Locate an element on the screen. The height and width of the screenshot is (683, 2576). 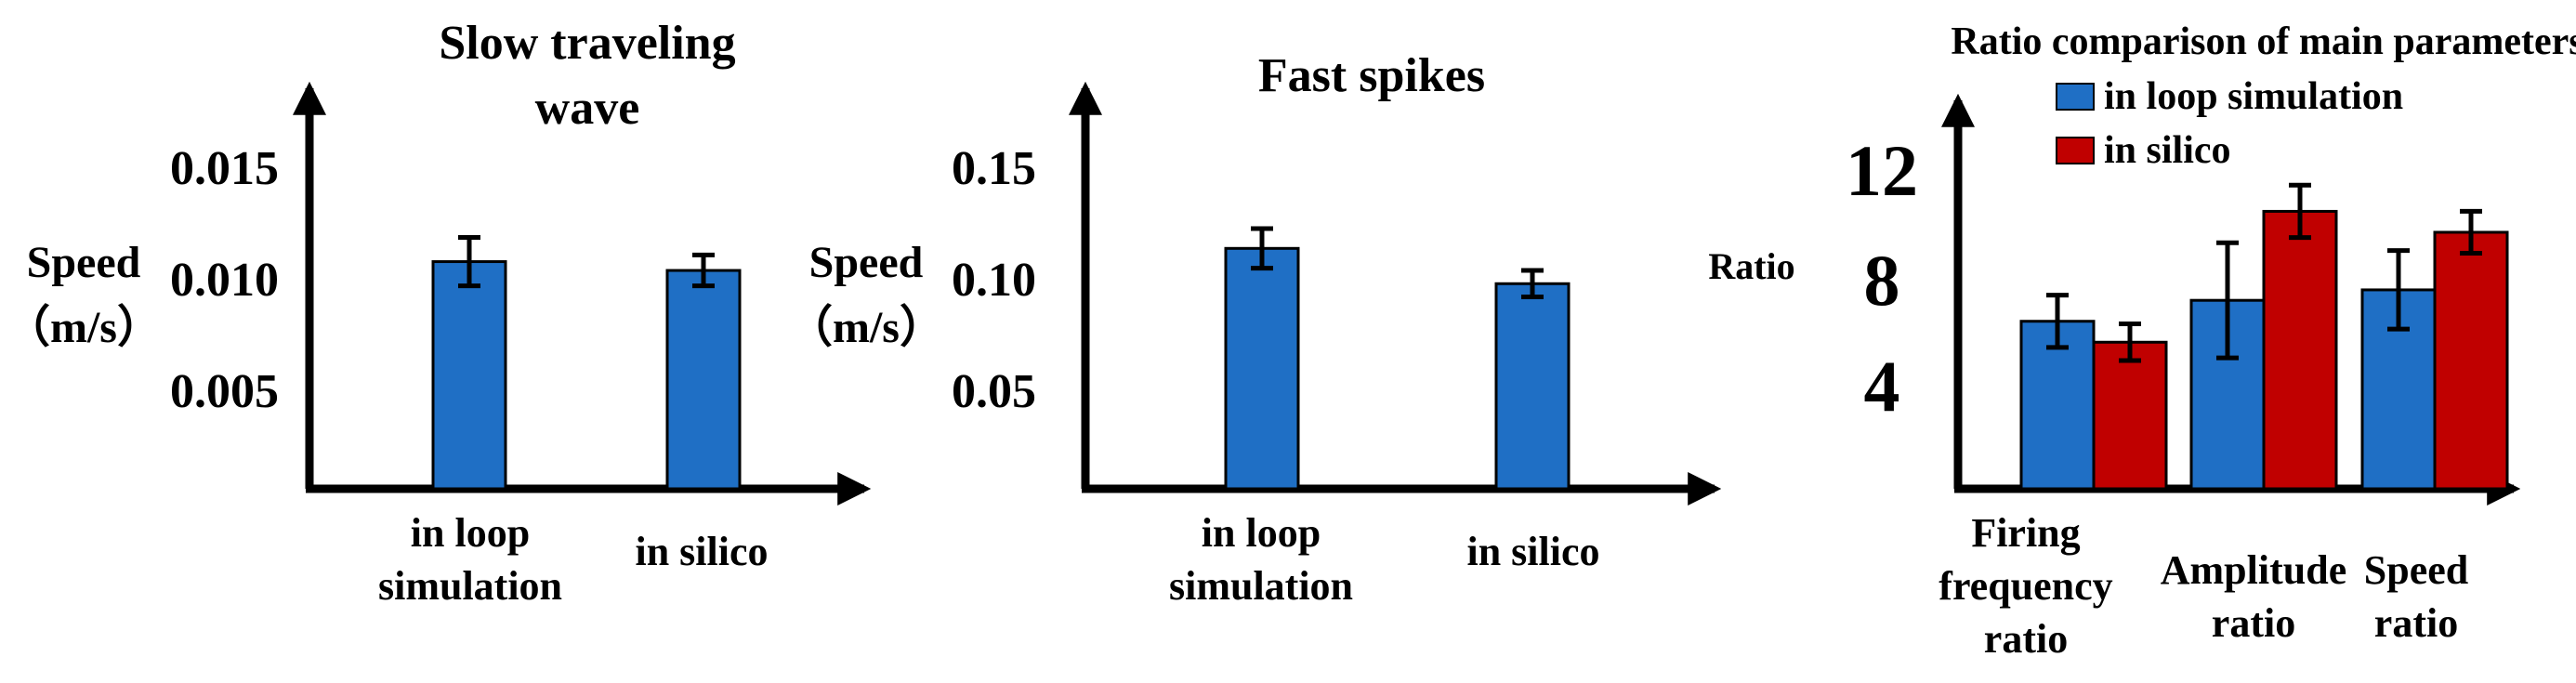
chart-2-x-label: in silico is located at coordinates (1532, 551).